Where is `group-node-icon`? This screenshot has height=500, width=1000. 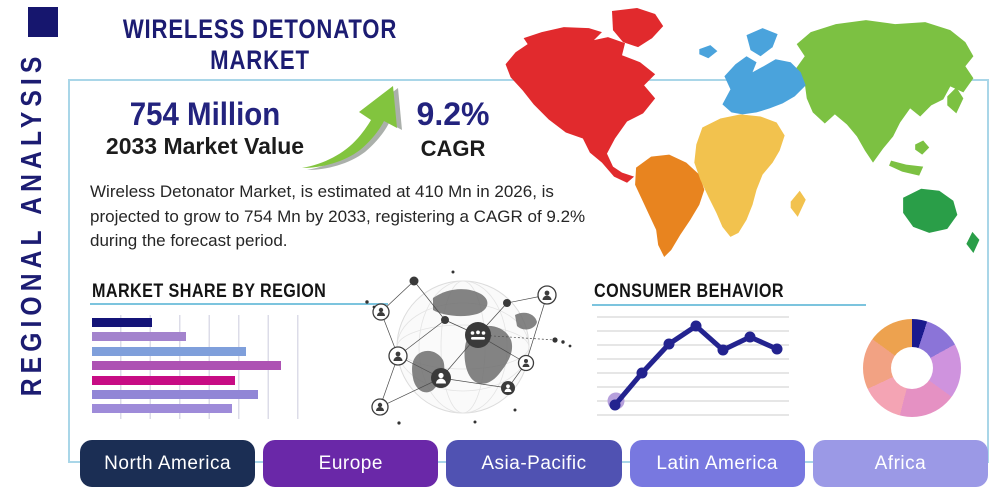 group-node-icon is located at coordinates (478, 335).